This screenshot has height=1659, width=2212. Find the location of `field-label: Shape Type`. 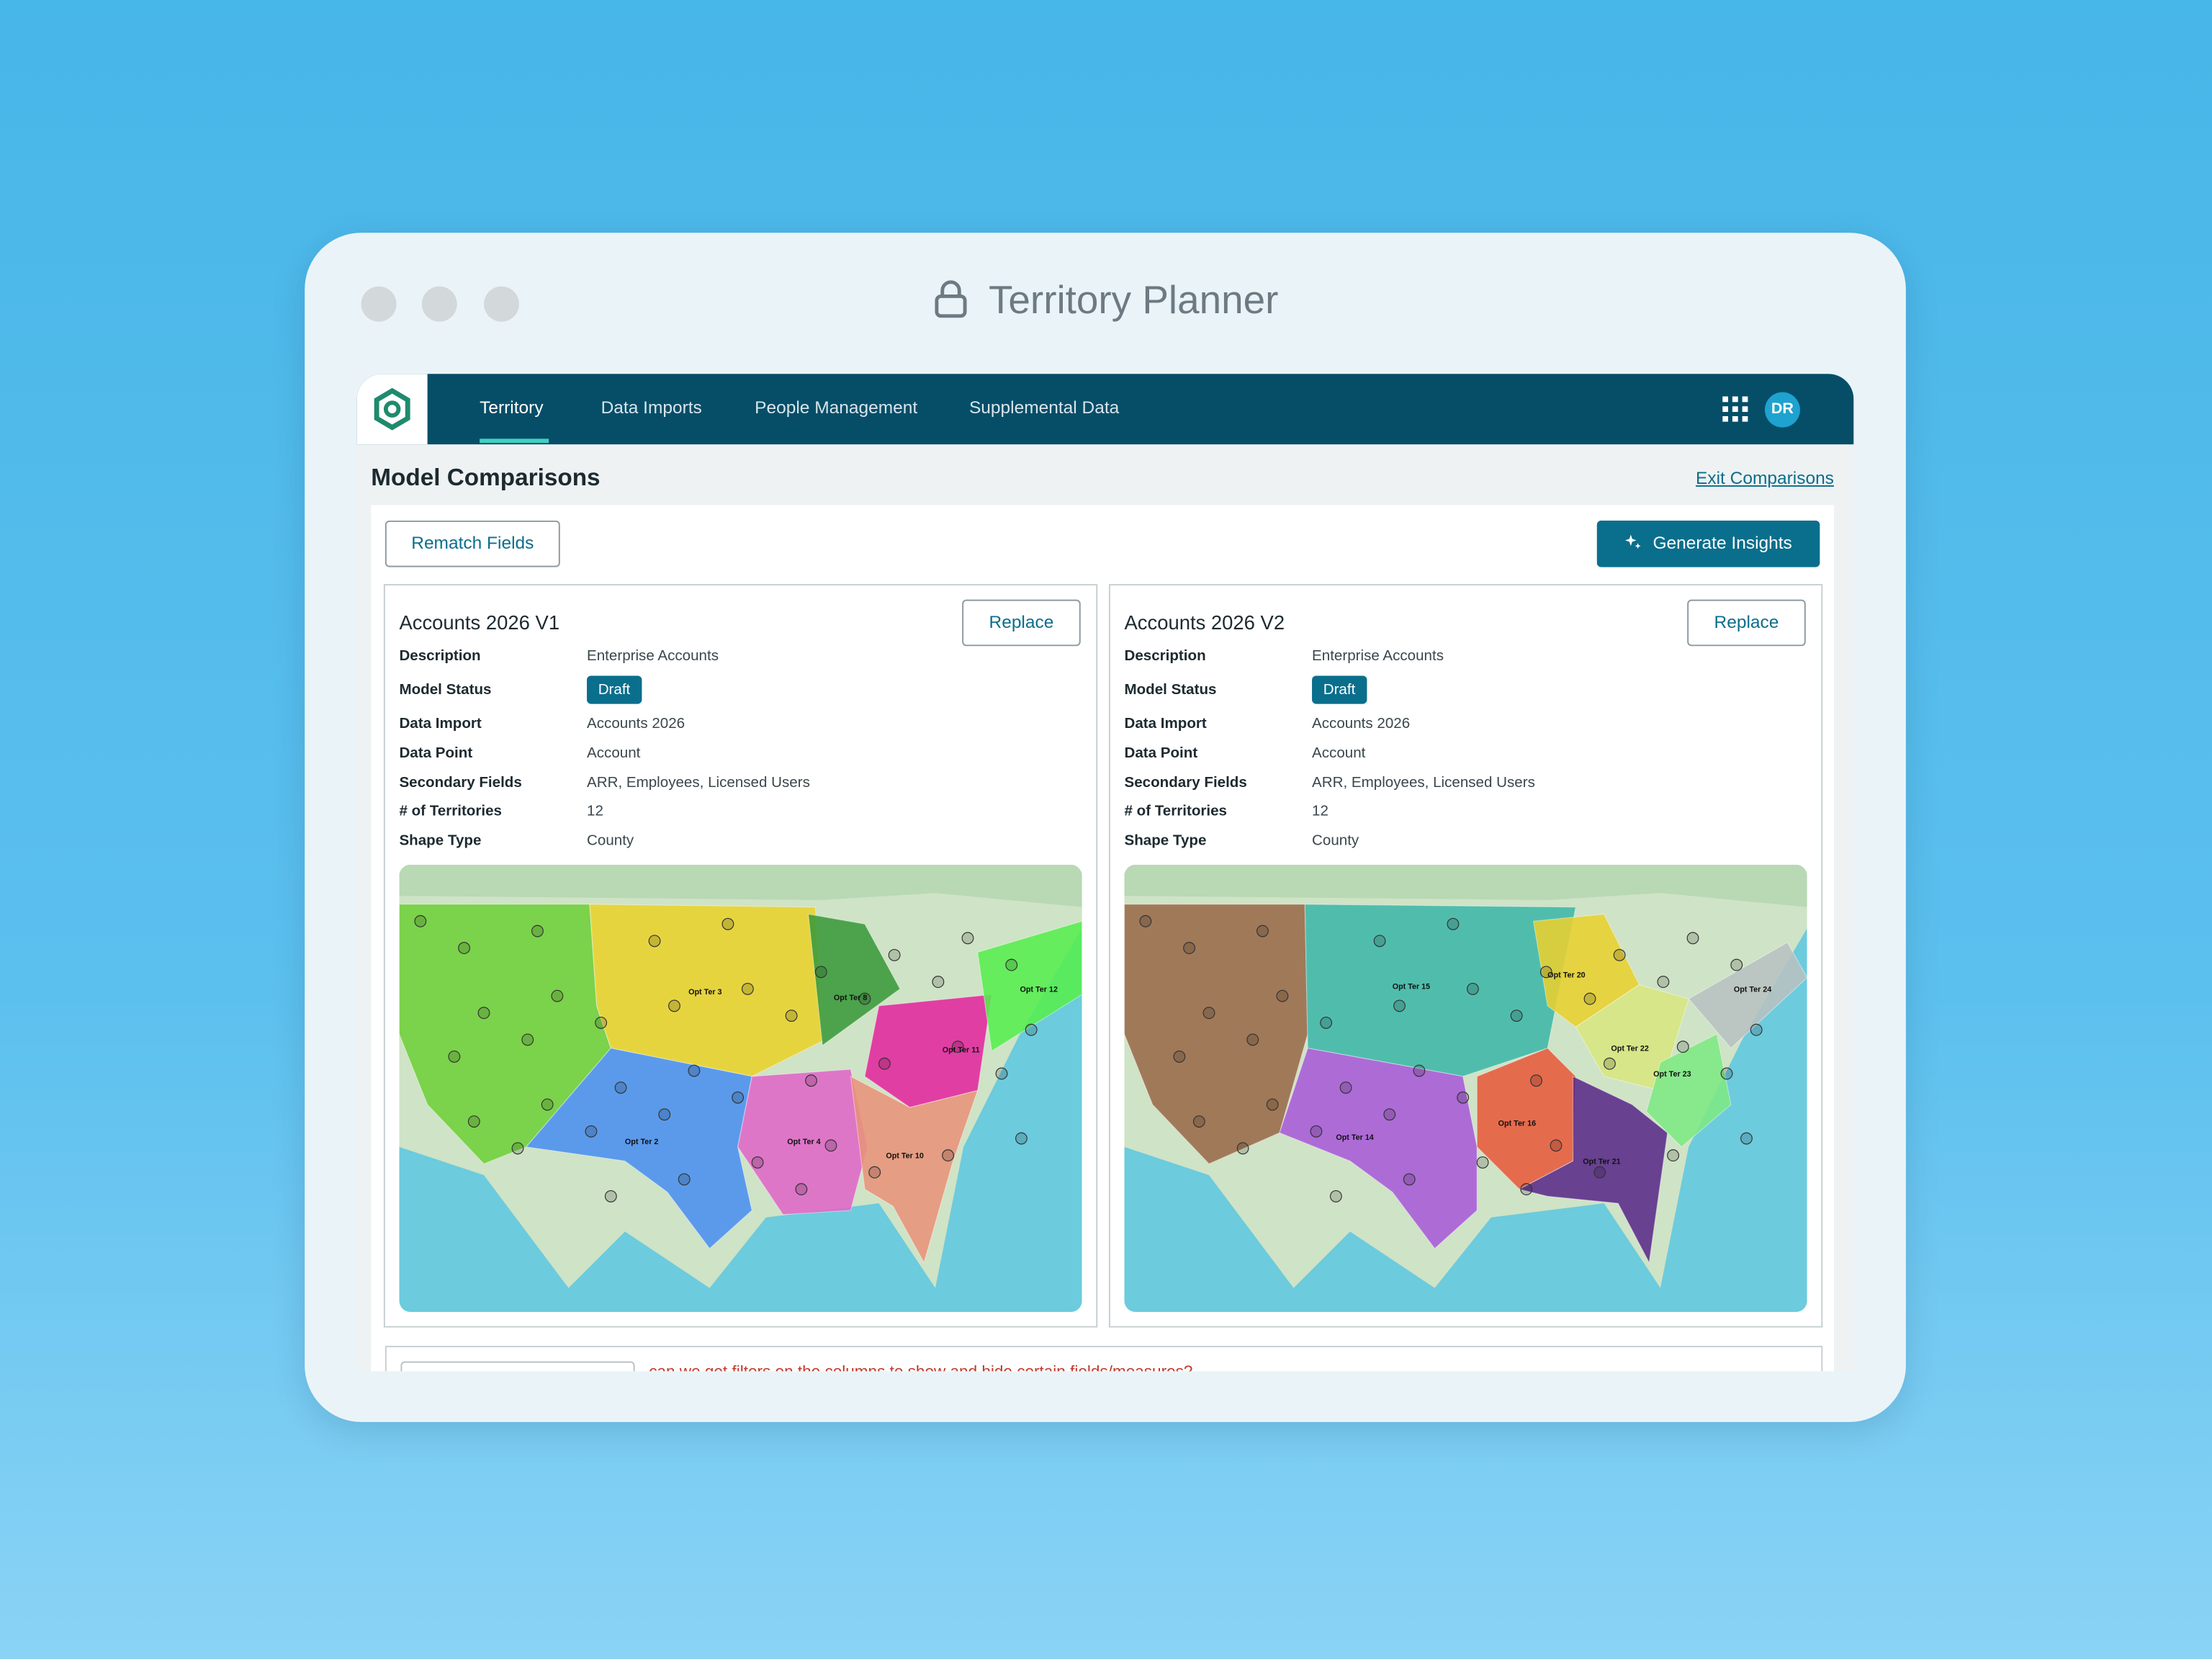

field-label: Shape Type is located at coordinates (440, 841).